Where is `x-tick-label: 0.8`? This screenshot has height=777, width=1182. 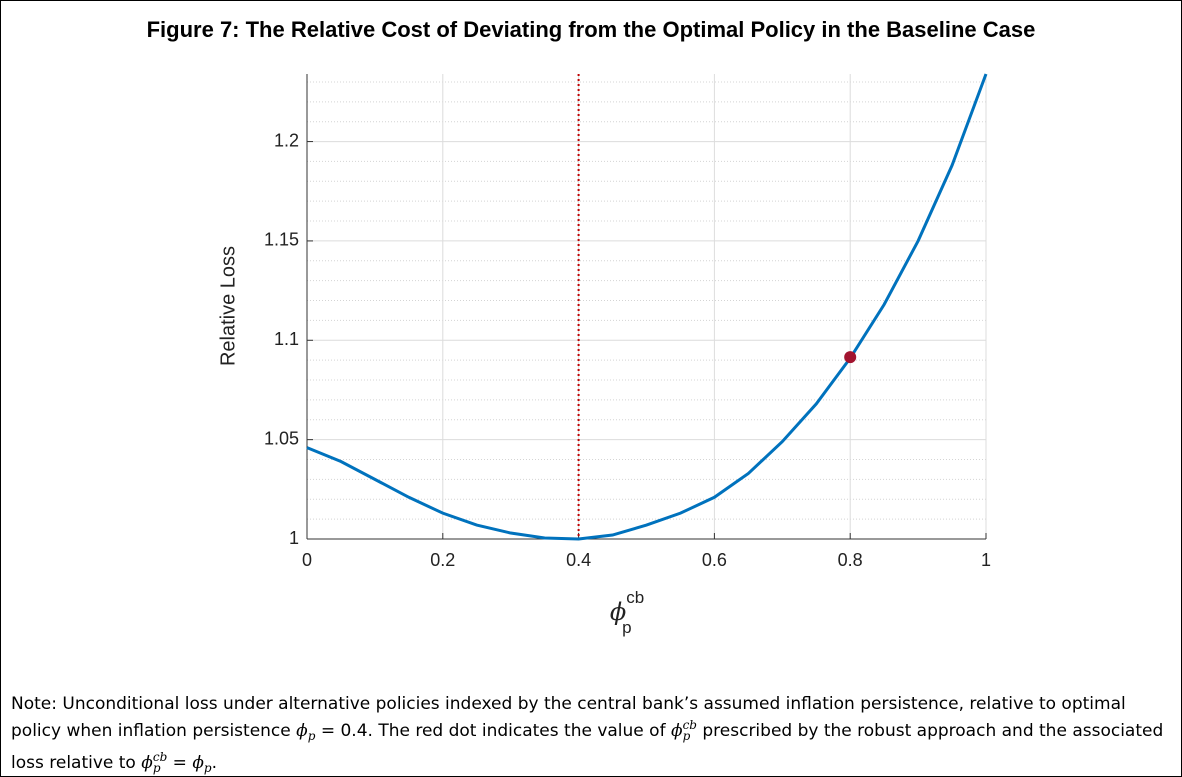 x-tick-label: 0.8 is located at coordinates (850, 560).